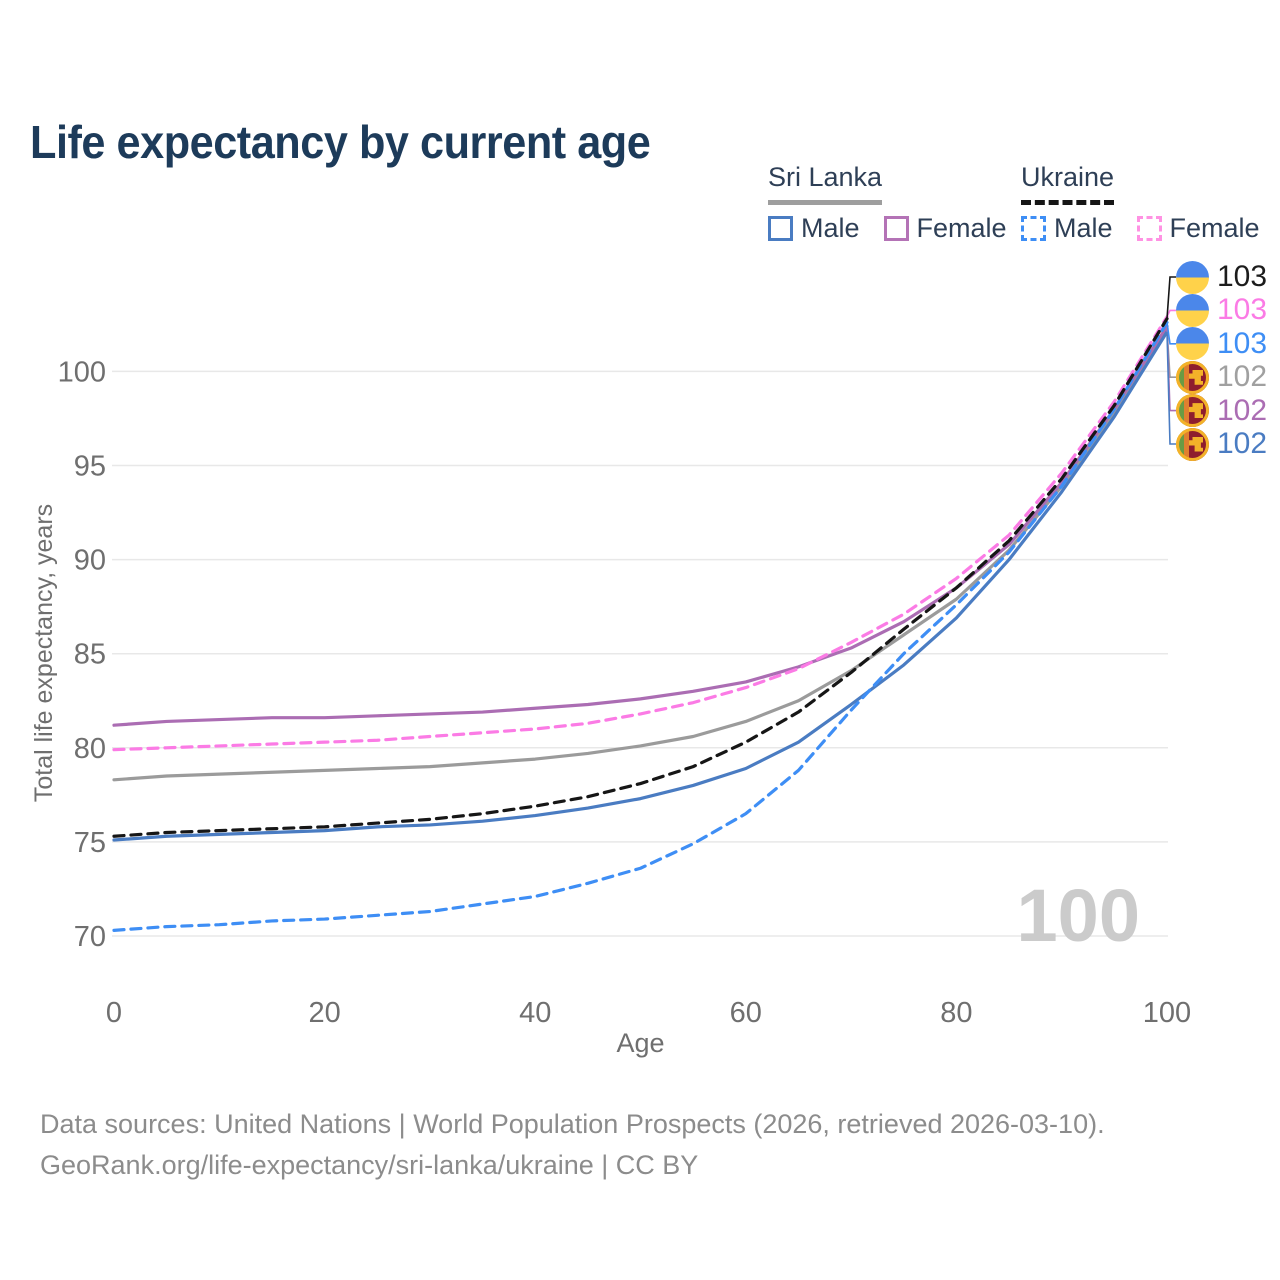 The width and height of the screenshot is (1280, 1280). What do you see at coordinates (780, 228) in the screenshot?
I see `legend-swatch-sri-lanka-male` at bounding box center [780, 228].